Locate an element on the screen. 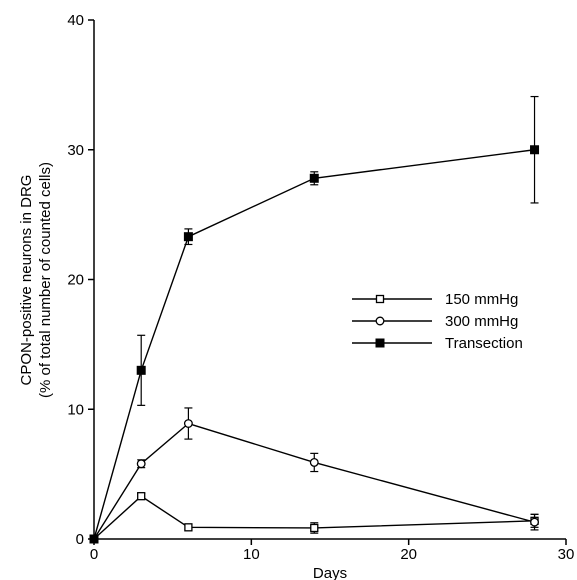 Image resolution: width=577 pixels, height=580 pixels. y-tick-label: 10 is located at coordinates (75, 409).